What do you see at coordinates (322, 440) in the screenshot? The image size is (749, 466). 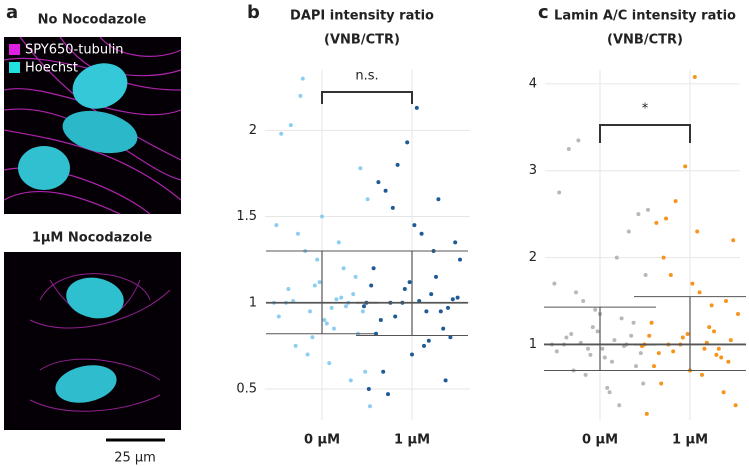 I see `x-tick-label: 0 µM` at bounding box center [322, 440].